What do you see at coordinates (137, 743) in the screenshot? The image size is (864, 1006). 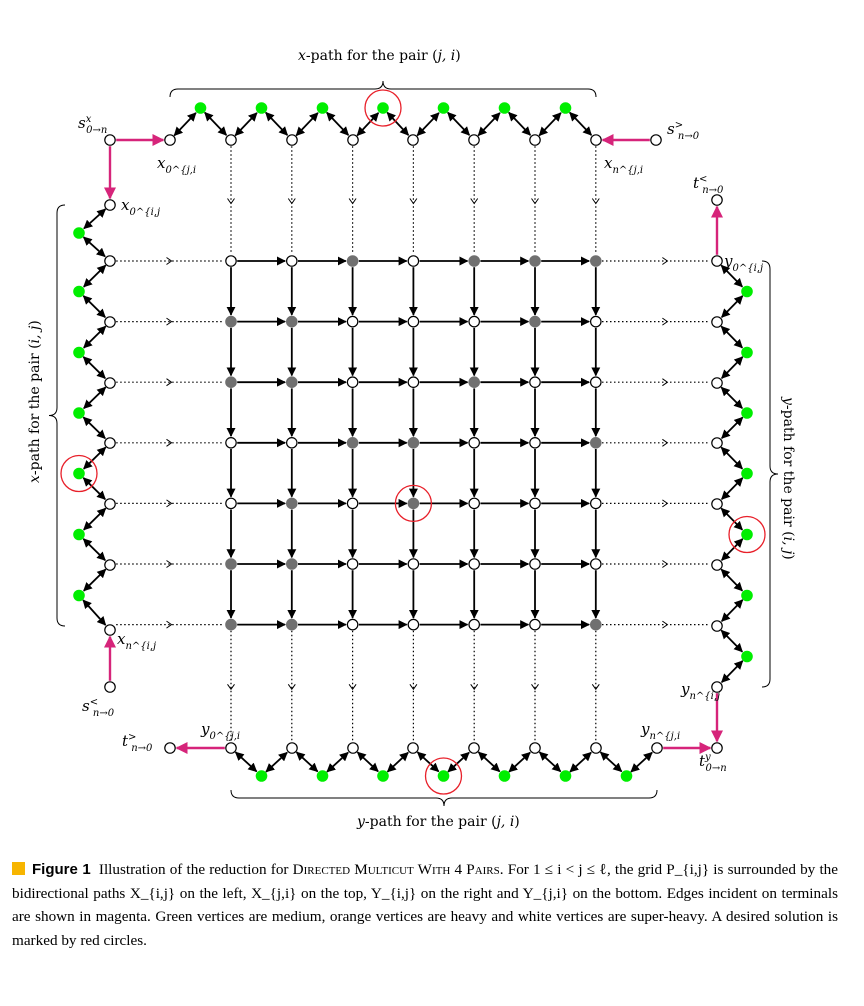 I see `label-t-gt: t> n→0` at bounding box center [137, 743].